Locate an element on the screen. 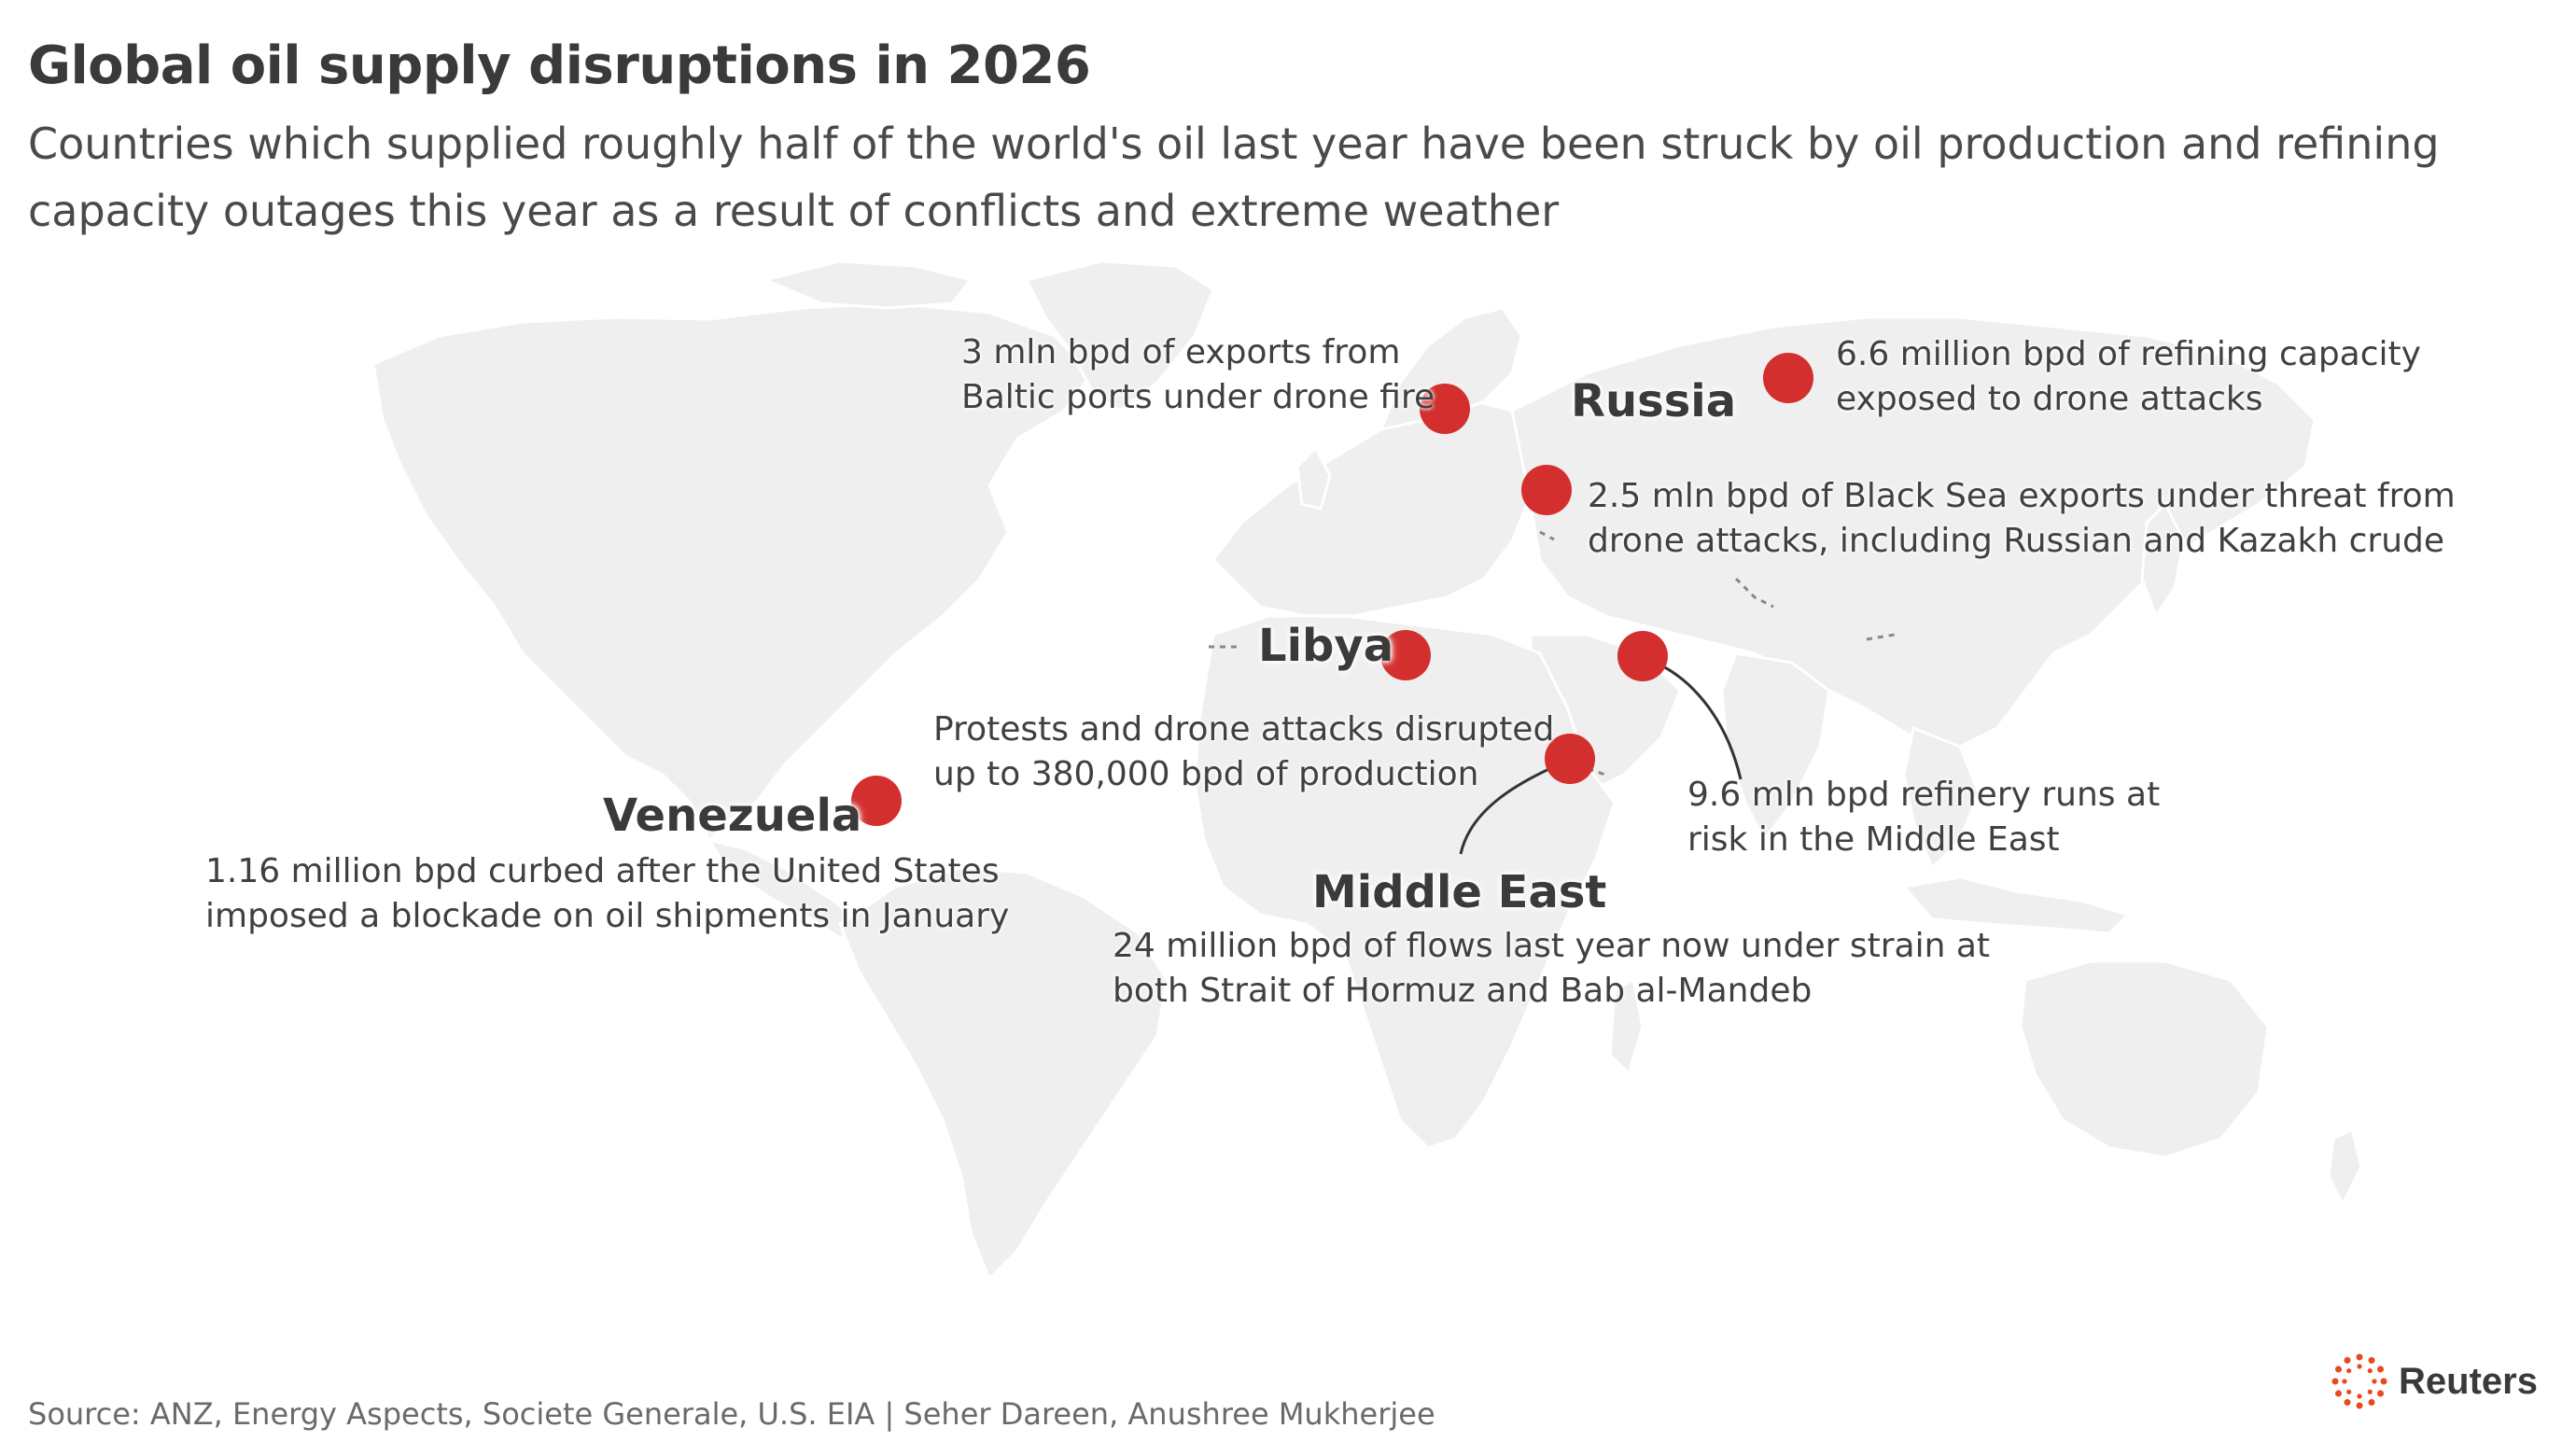 The width and height of the screenshot is (2576, 1456). annotation-line: both Strait of Hormuz and Bab al-Mandeb is located at coordinates (1463, 991).